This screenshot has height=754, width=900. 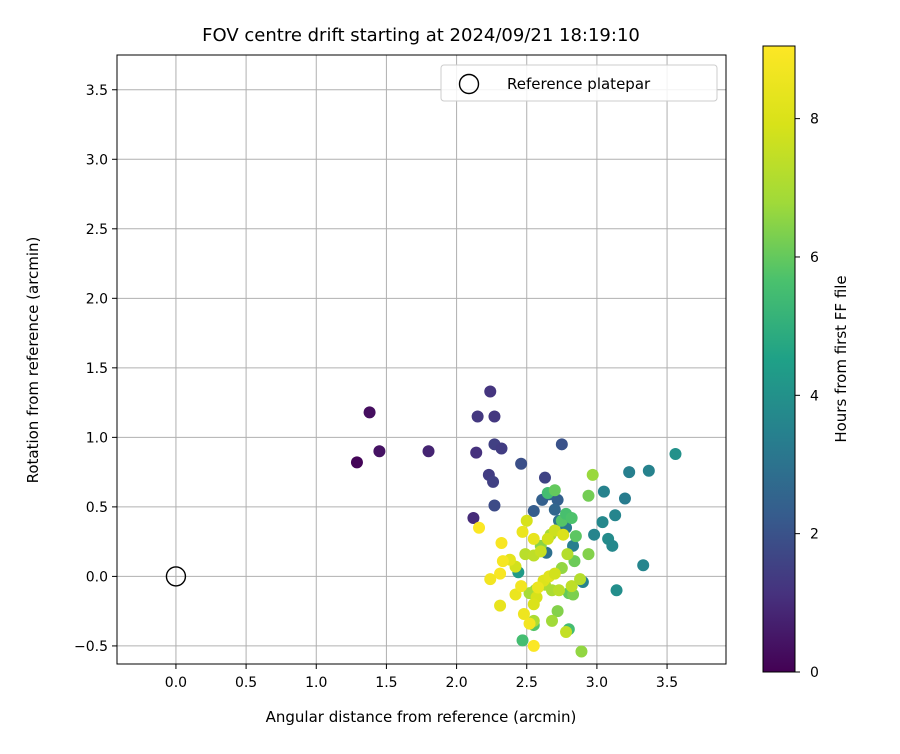 I want to click on colorbar-tick-label: 4, so click(x=814, y=396).